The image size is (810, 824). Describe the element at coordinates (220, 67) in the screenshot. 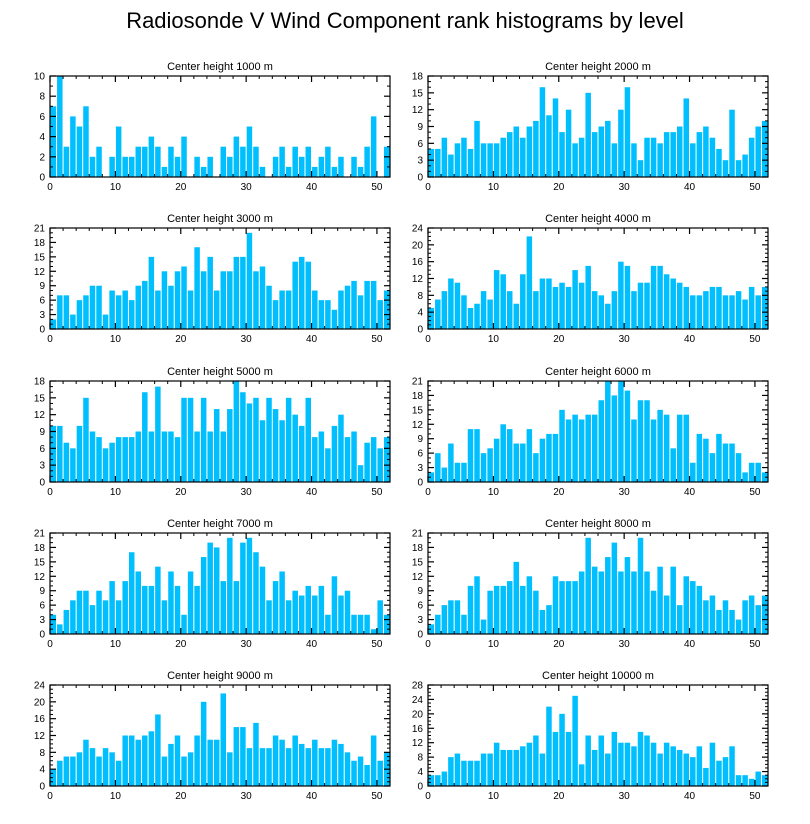

I see `panel-title: Center height 1000 m` at that location.